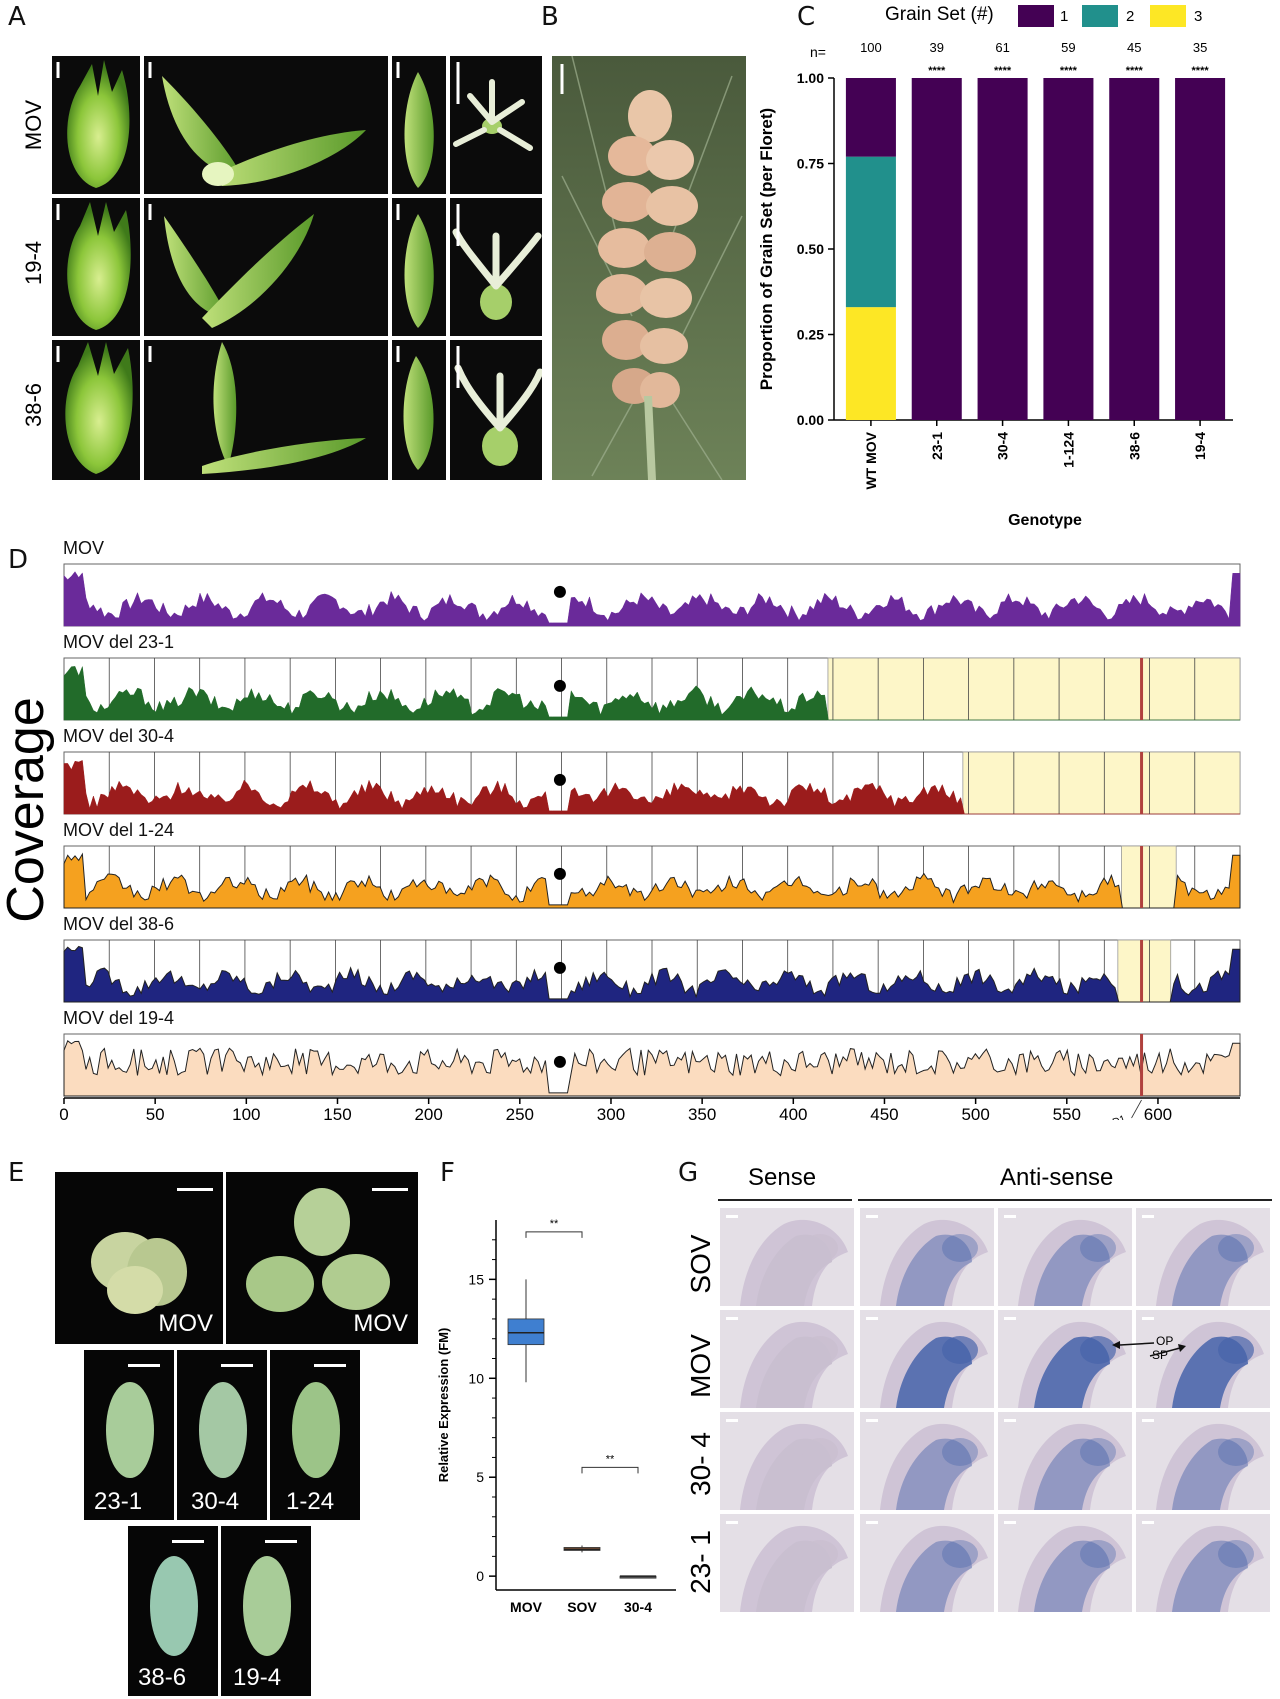  I want to click on x-tick-label: SOV, so click(582, 1607).